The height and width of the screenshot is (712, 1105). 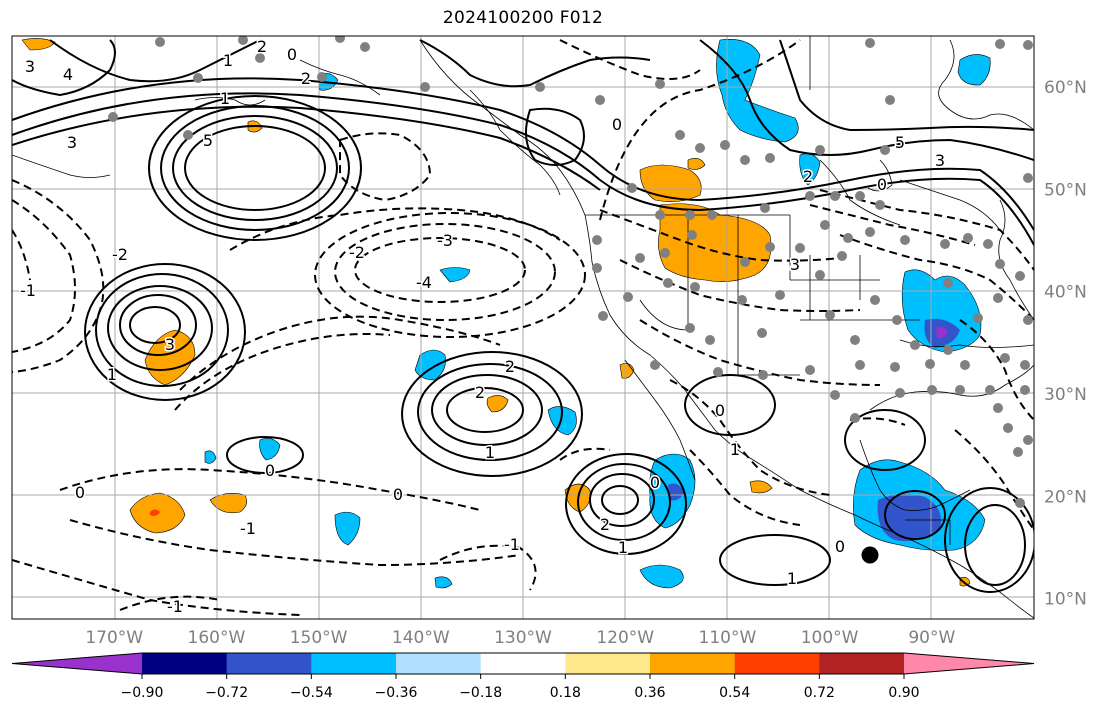 What do you see at coordinates (728, 638) in the screenshot?
I see `longitude-label: 110°W` at bounding box center [728, 638].